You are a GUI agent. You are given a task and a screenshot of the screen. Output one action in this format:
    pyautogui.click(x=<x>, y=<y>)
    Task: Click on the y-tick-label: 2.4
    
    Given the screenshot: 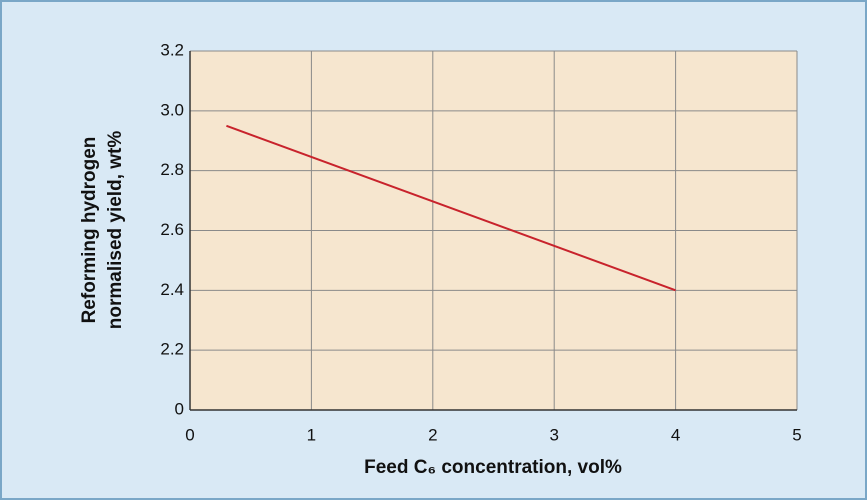 What is the action you would take?
    pyautogui.click(x=172, y=289)
    